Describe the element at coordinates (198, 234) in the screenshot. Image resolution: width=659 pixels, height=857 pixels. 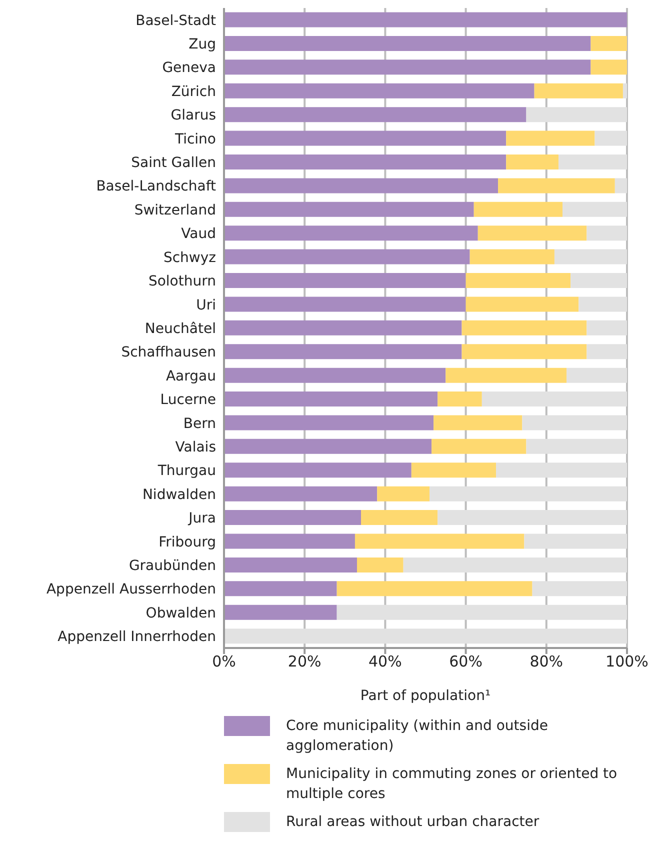
I see `y-tick-label: Vaud` at that location.